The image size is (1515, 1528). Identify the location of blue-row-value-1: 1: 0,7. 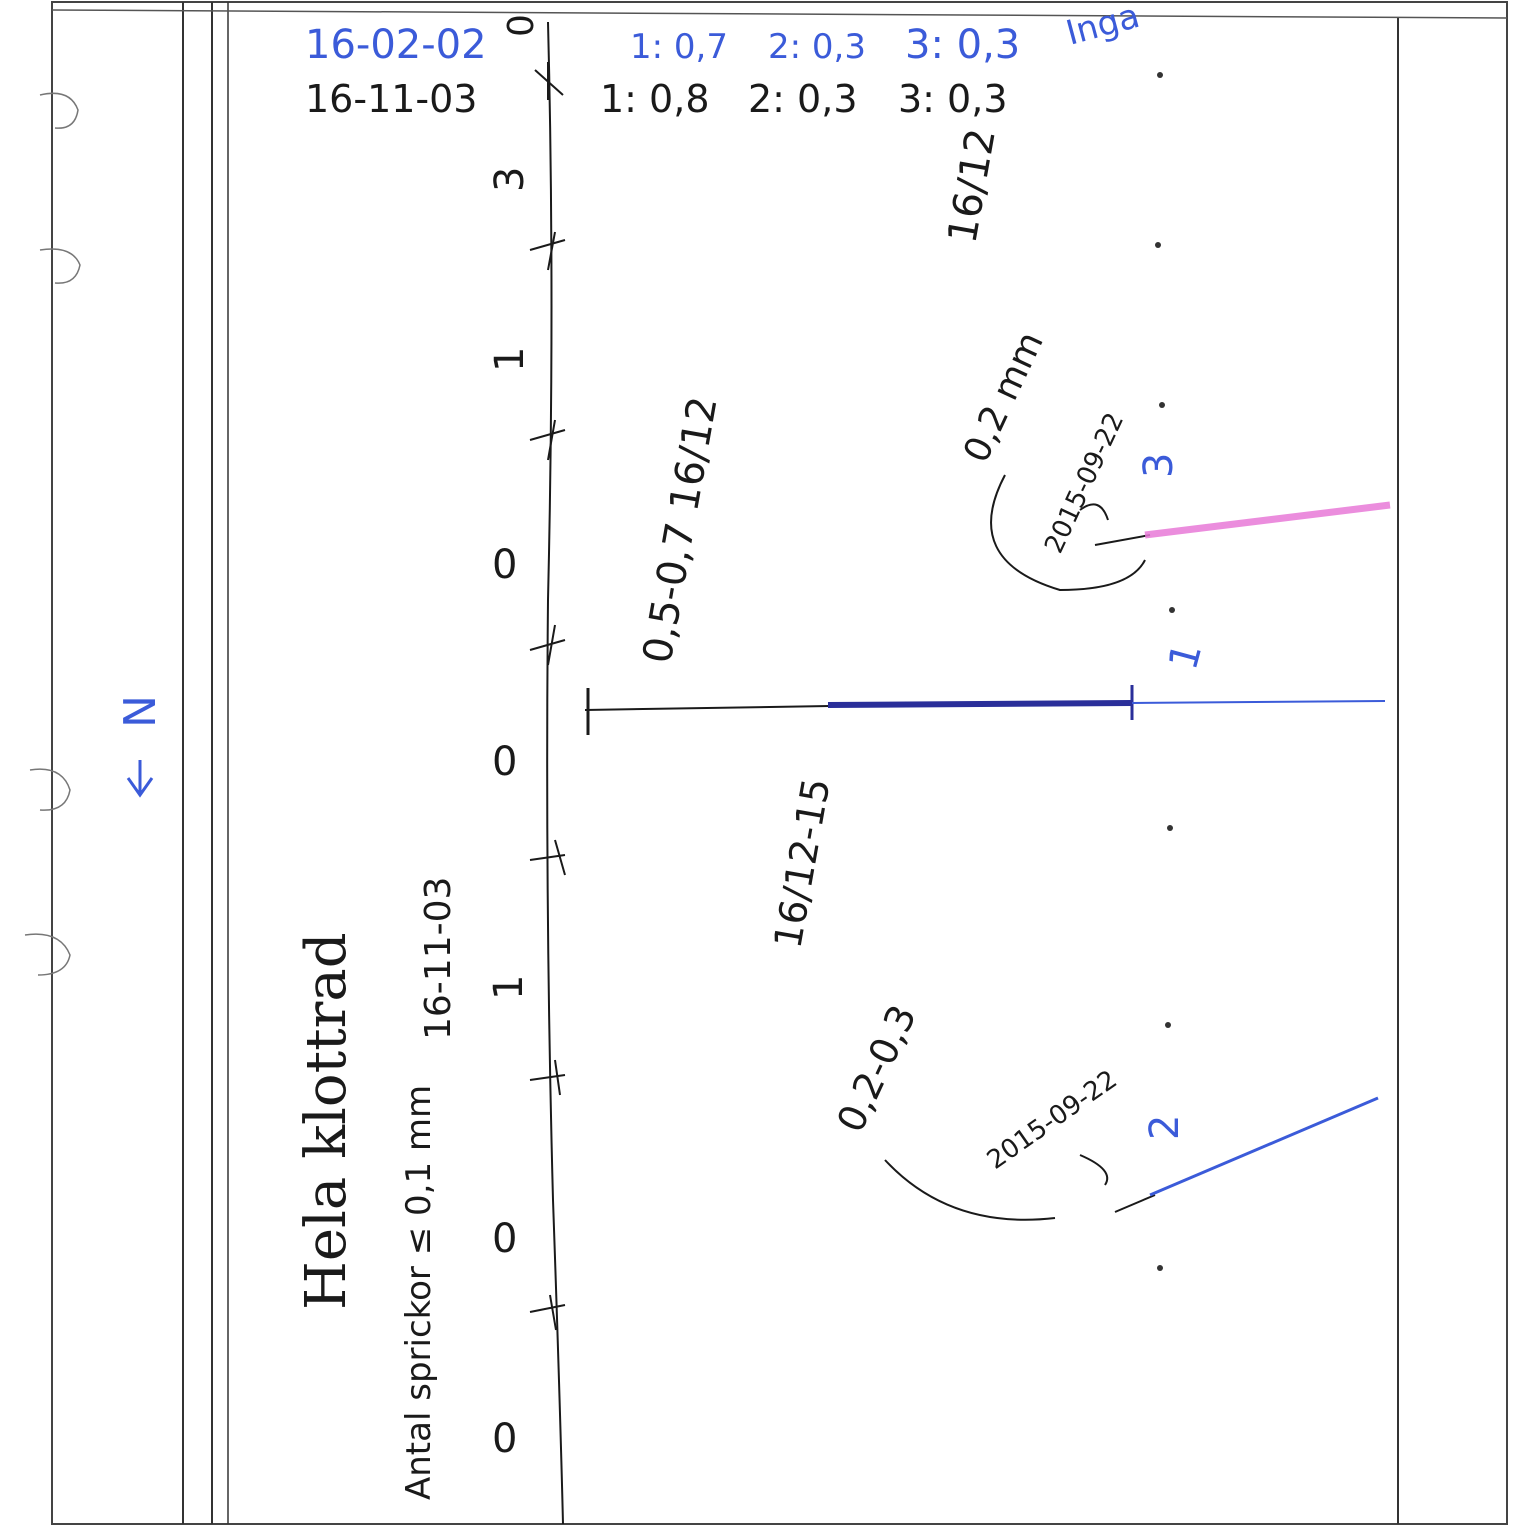
(679, 47).